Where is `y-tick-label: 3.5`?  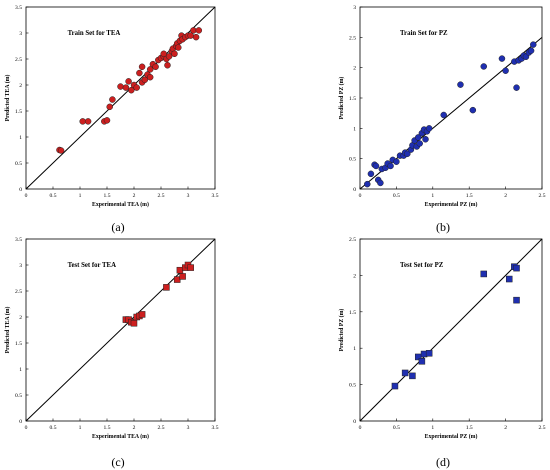 y-tick-label: 3.5 is located at coordinates (18, 240).